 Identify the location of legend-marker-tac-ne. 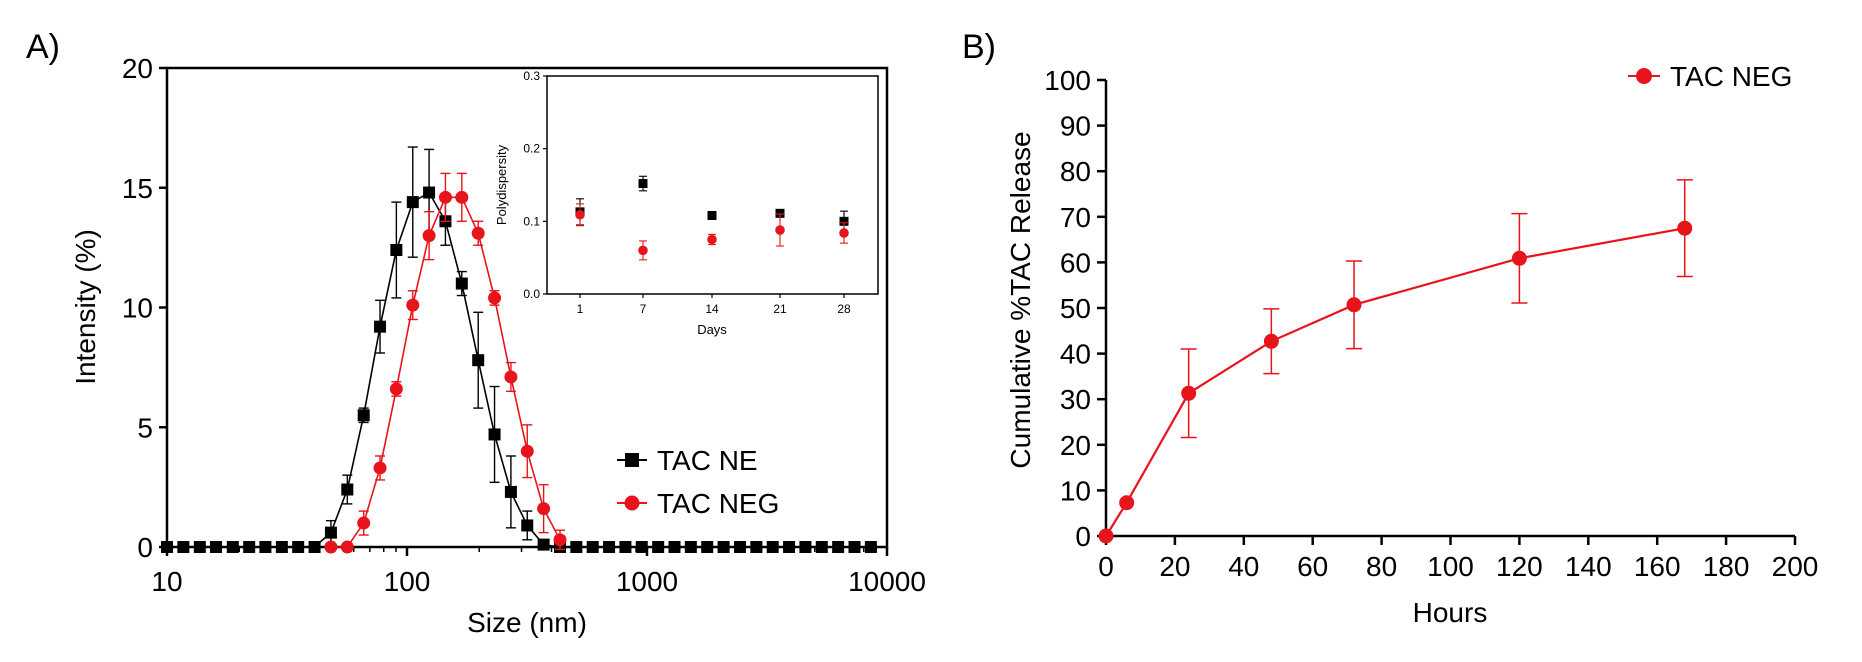
(632, 460).